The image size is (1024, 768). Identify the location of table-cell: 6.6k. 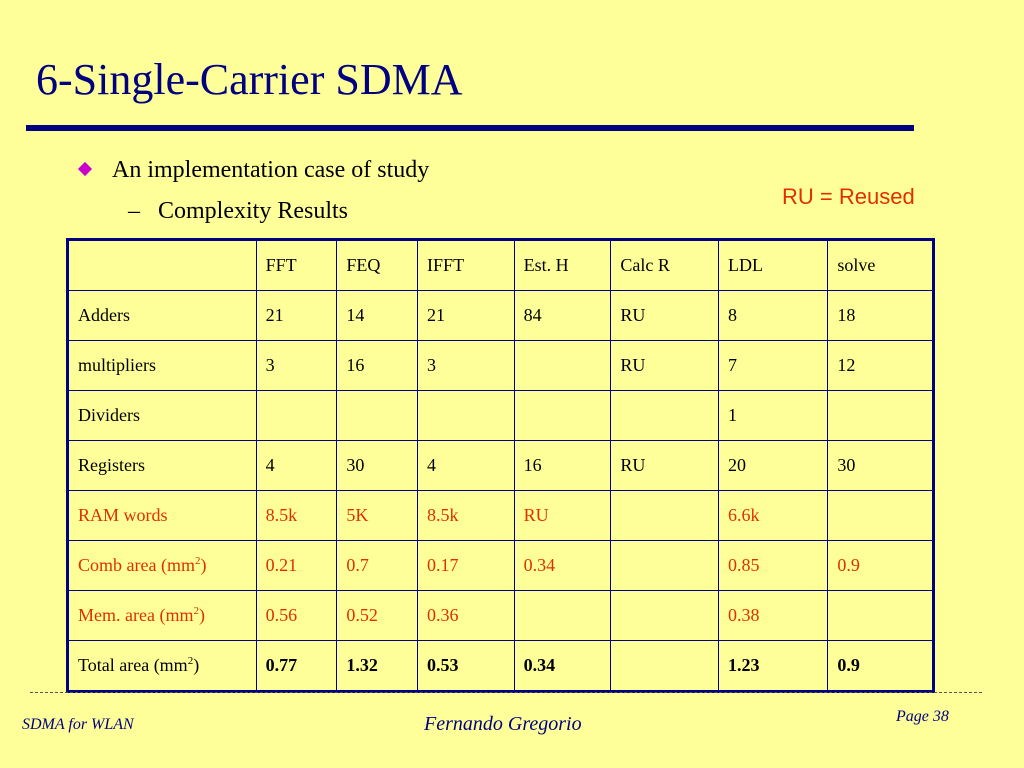
(773, 515).